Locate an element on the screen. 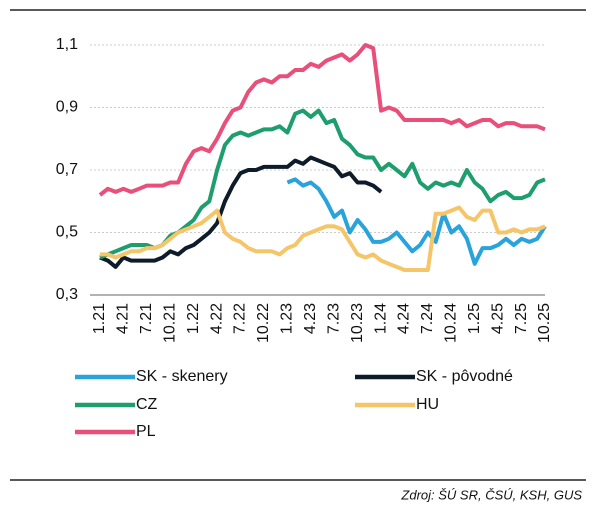  legend-label: CZ is located at coordinates (147, 404).